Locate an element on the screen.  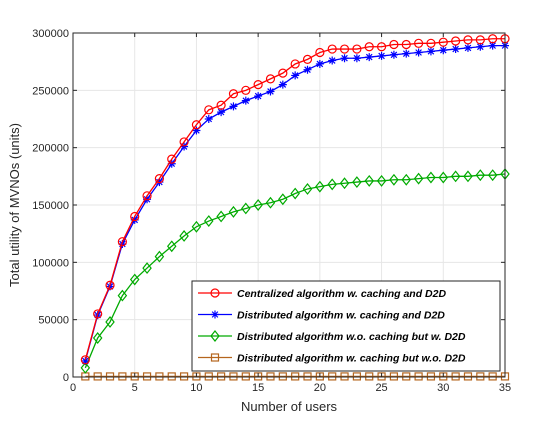
x-tick-label: 30 is located at coordinates (443, 388).